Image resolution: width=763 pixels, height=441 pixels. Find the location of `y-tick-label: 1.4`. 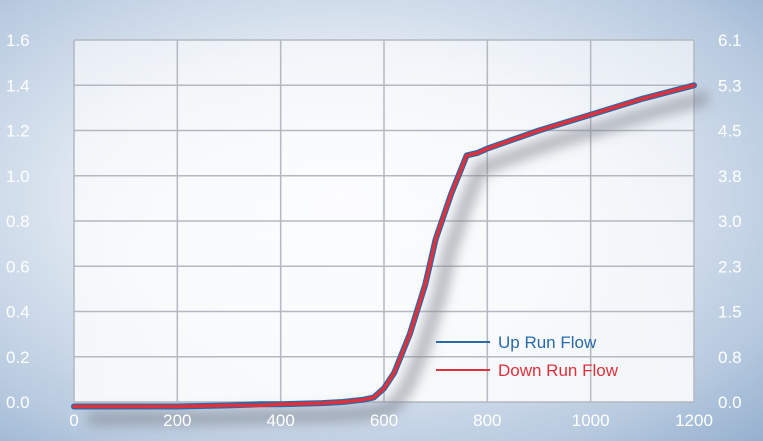

y-tick-label: 1.4 is located at coordinates (18, 85).